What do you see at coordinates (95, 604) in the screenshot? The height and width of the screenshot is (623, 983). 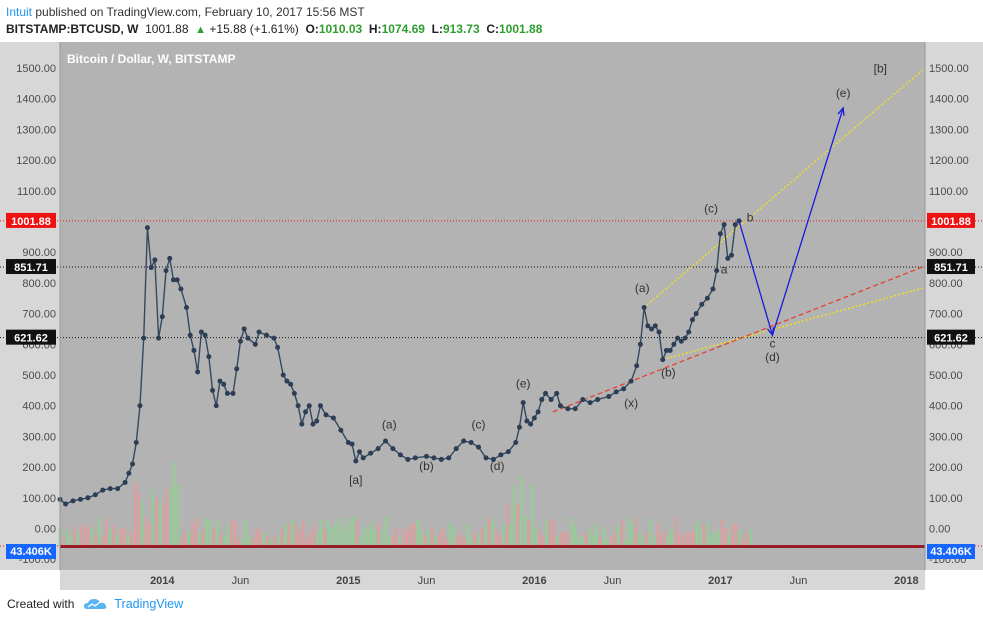 I see `footer: Created with TradingView` at bounding box center [95, 604].